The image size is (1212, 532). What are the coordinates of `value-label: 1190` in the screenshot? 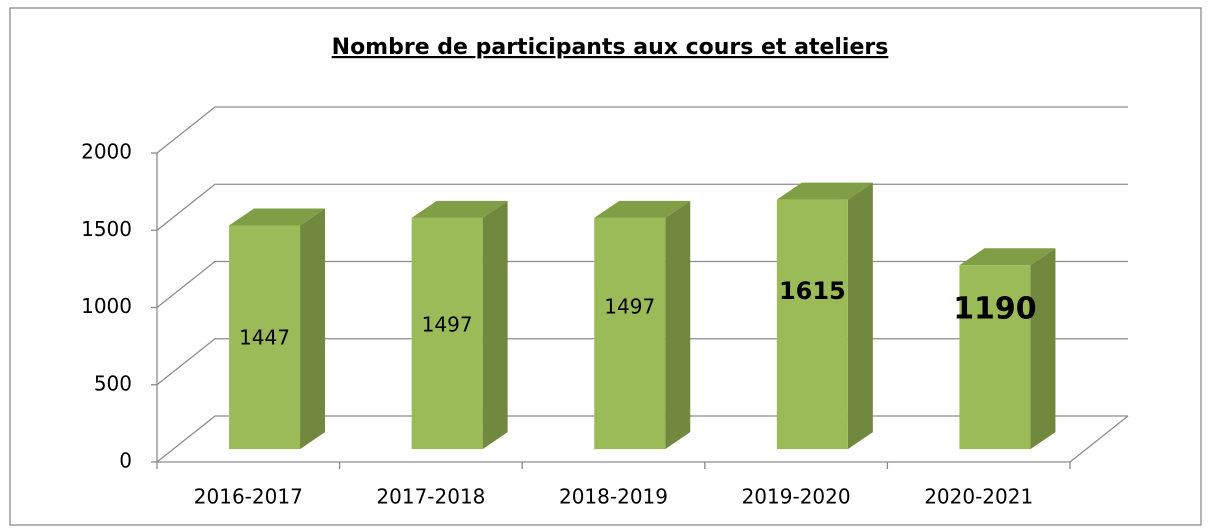 It's located at (995, 309).